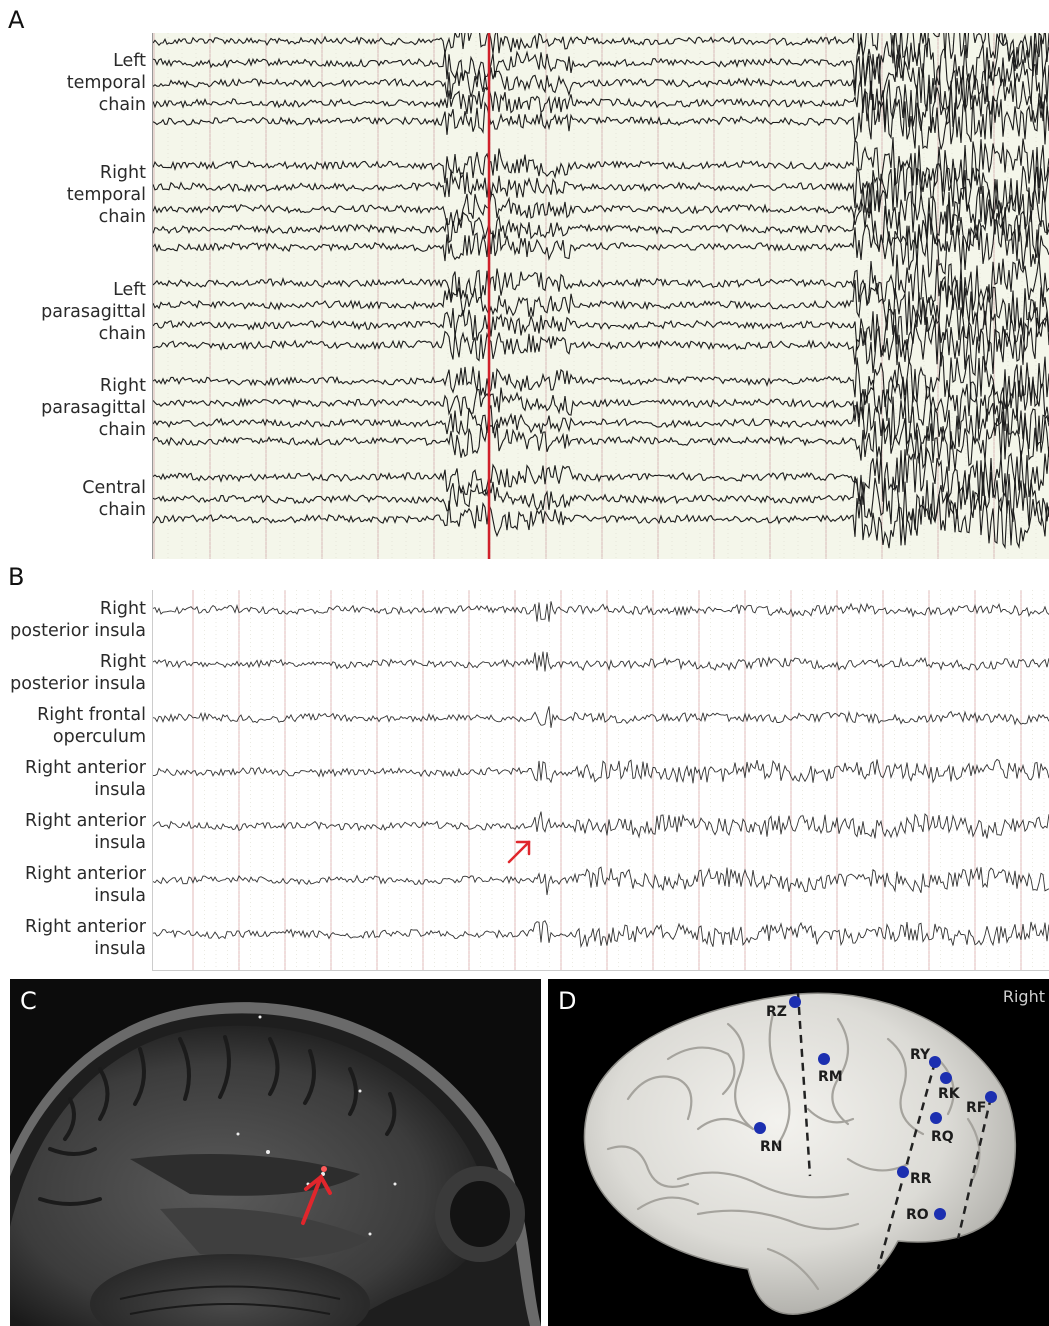 The width and height of the screenshot is (1049, 1326). Describe the element at coordinates (875, 1108) in the screenshot. I see `electrode-markers` at that location.